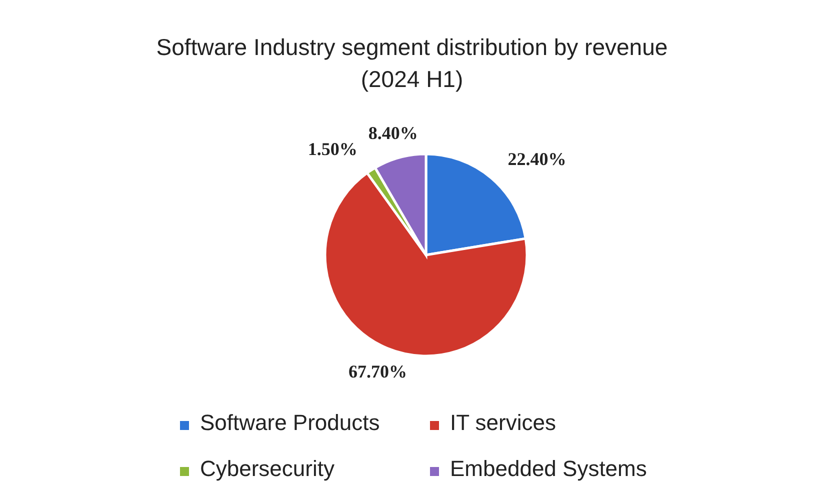 This screenshot has height=502, width=824. I want to click on legend-label: IT services, so click(503, 422).